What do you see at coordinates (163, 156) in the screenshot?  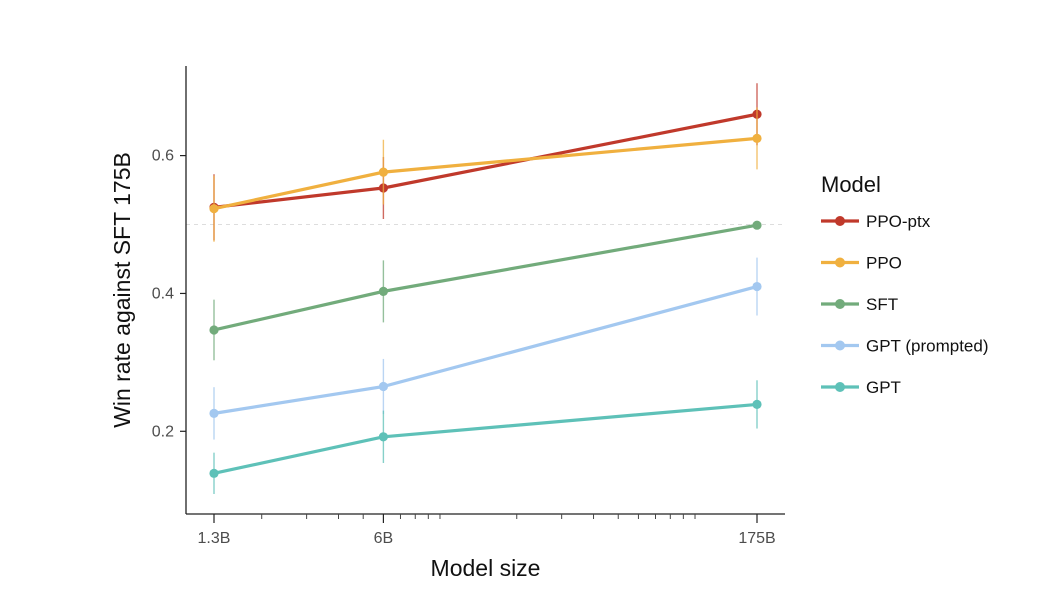 I see `y-tick-label: 0.6` at bounding box center [163, 156].